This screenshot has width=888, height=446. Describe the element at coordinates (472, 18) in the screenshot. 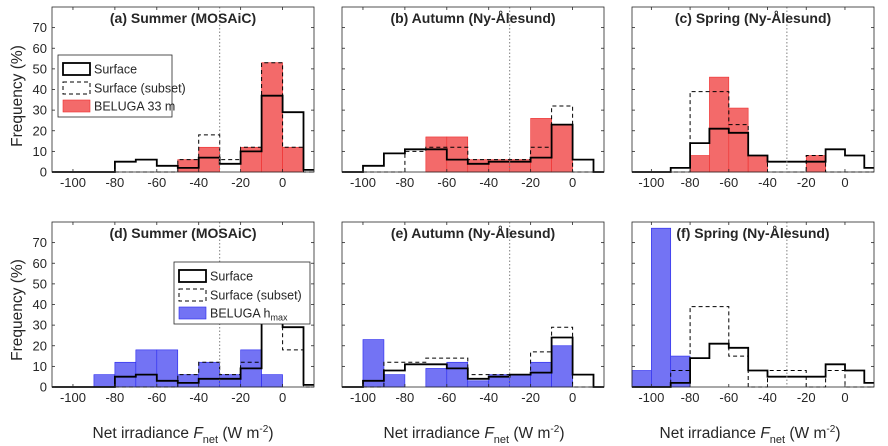

I see `panel-title: (b) Autumn (Ny-Ålesund)` at that location.